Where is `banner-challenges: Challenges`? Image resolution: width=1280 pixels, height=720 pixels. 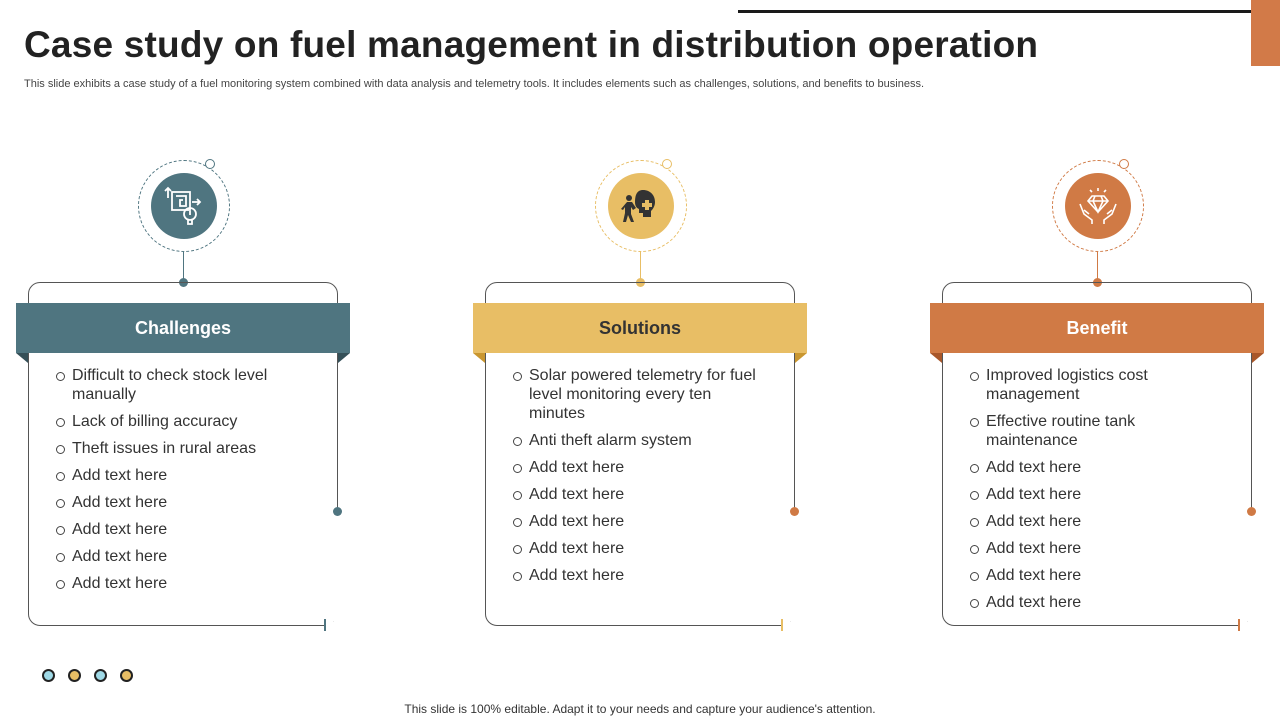 banner-challenges: Challenges is located at coordinates (183, 328).